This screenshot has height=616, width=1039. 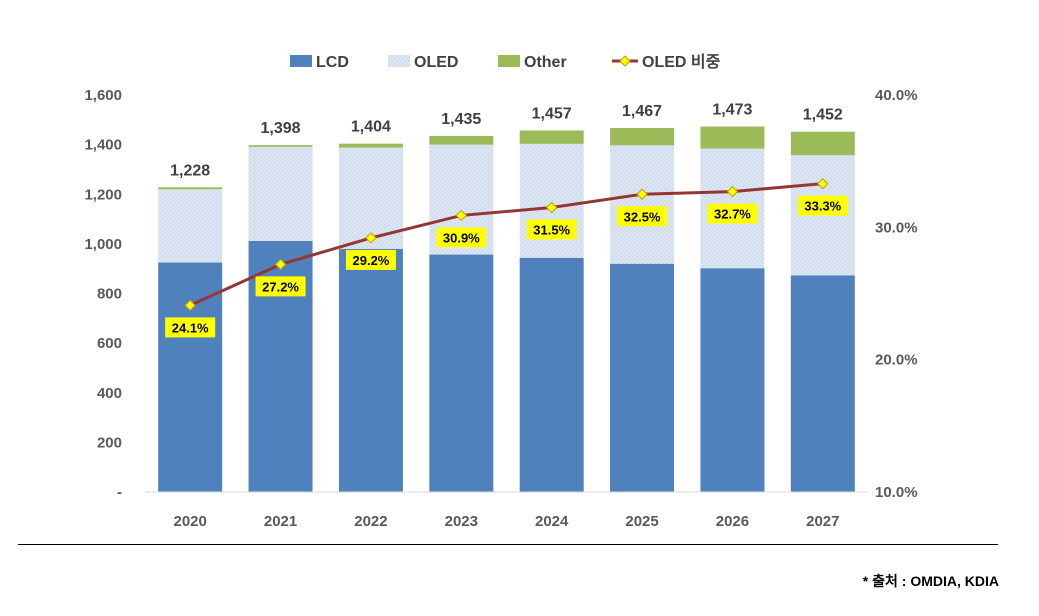 I want to click on oled-share-label: 32.5%, so click(x=642, y=216).